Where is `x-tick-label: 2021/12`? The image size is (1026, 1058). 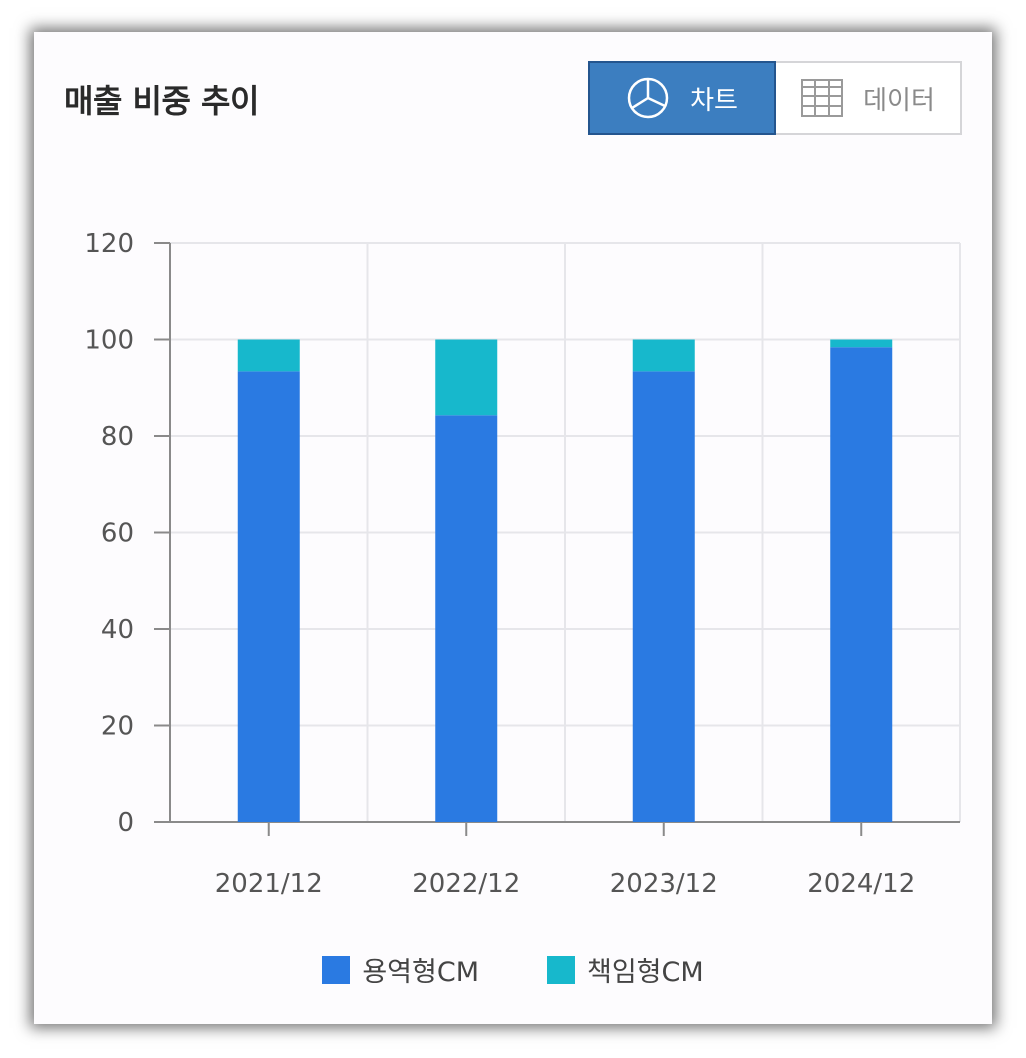 x-tick-label: 2021/12 is located at coordinates (269, 884).